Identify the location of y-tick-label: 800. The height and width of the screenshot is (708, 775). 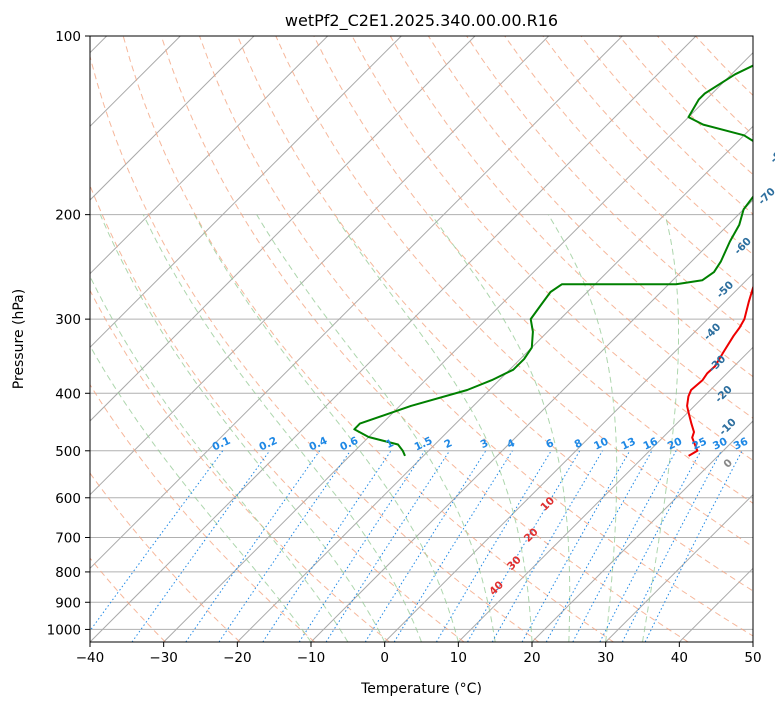
(68, 573).